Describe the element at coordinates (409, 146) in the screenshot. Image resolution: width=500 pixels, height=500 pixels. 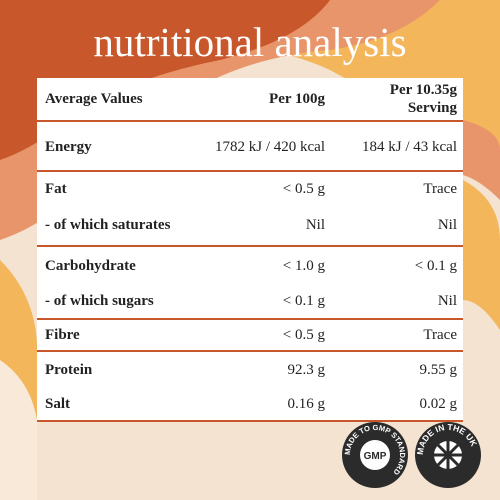
I see `table-cell: 184 kJ / 43 kcal` at that location.